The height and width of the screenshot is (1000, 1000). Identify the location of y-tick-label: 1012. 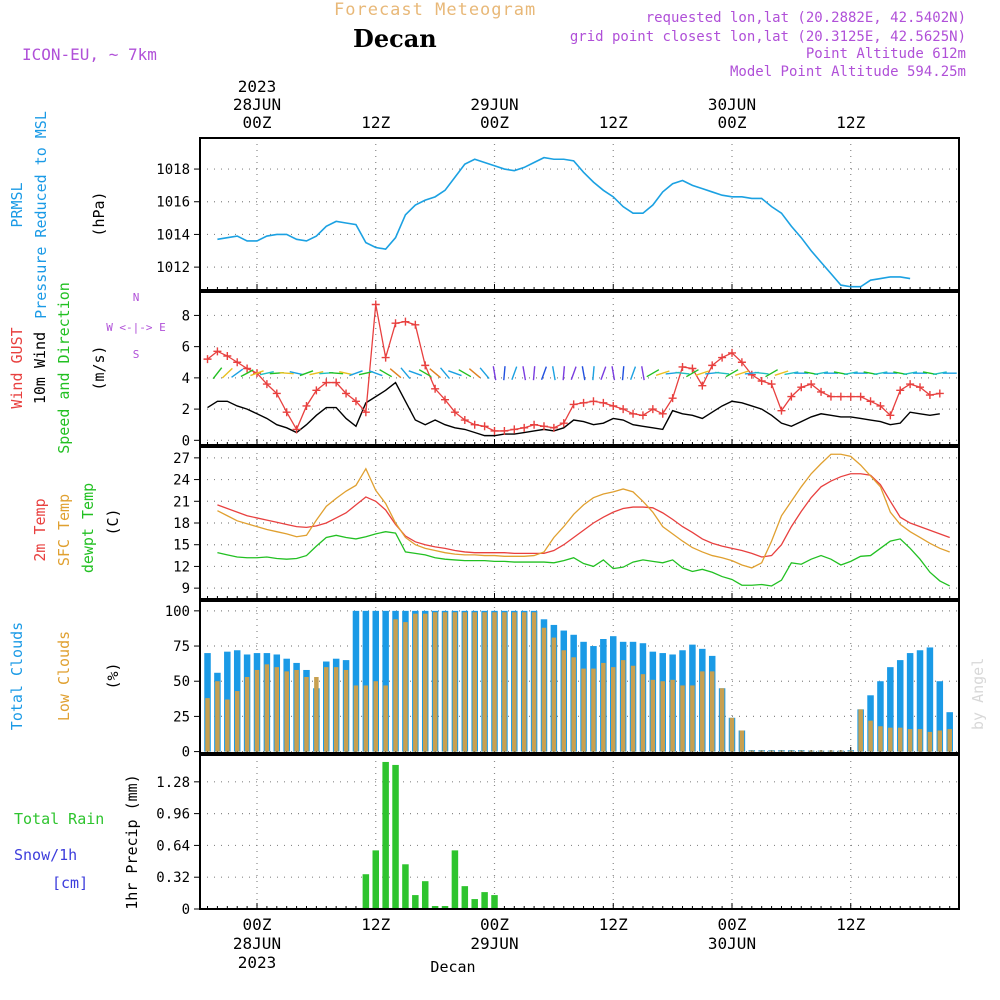
(173, 268).